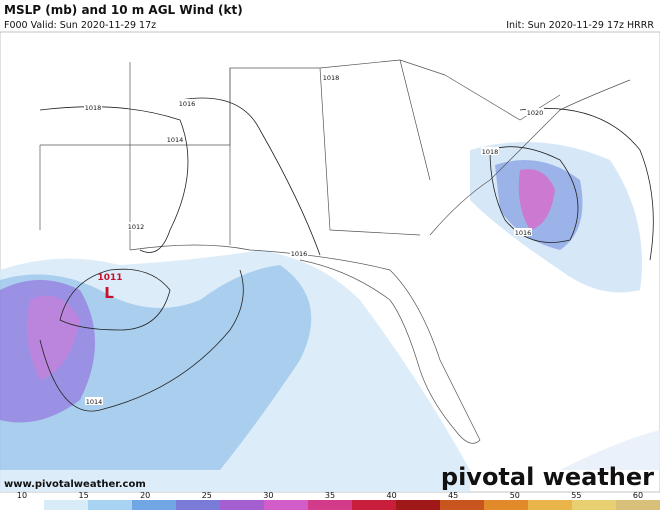 Image resolution: width=660 pixels, height=510 pixels. What do you see at coordinates (109, 278) in the screenshot?
I see `low-pressure: 1011` at bounding box center [109, 278].